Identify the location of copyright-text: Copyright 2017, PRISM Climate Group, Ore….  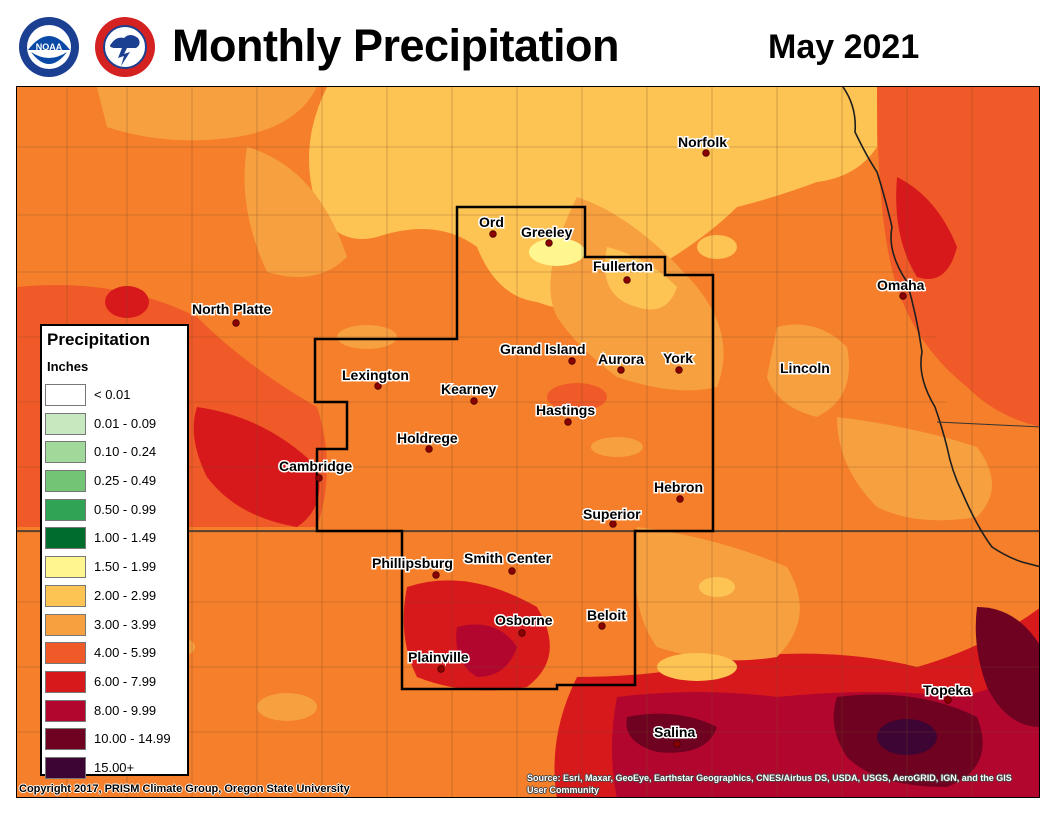
(184, 789).